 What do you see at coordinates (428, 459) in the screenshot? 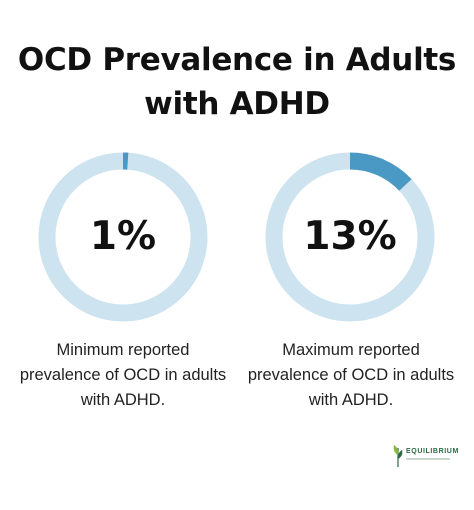
I see `brand-logo-underline` at bounding box center [428, 459].